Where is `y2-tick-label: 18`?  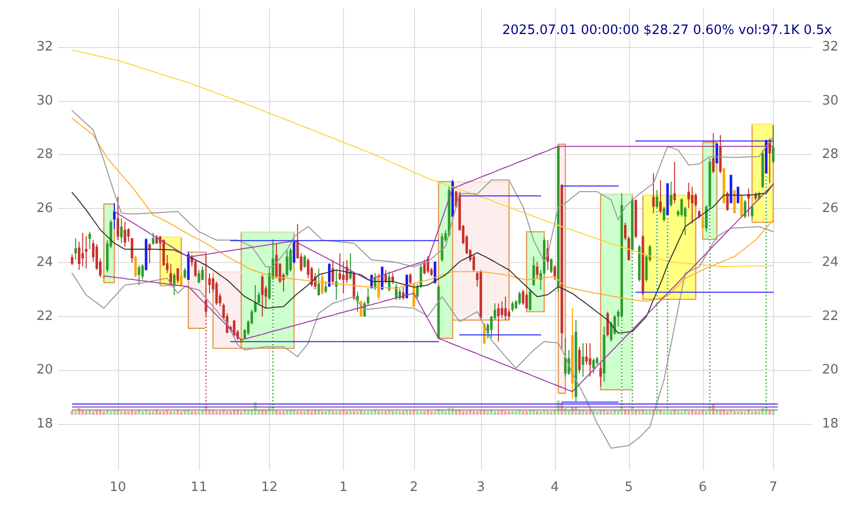 y2-tick-label: 18 is located at coordinates (830, 424).